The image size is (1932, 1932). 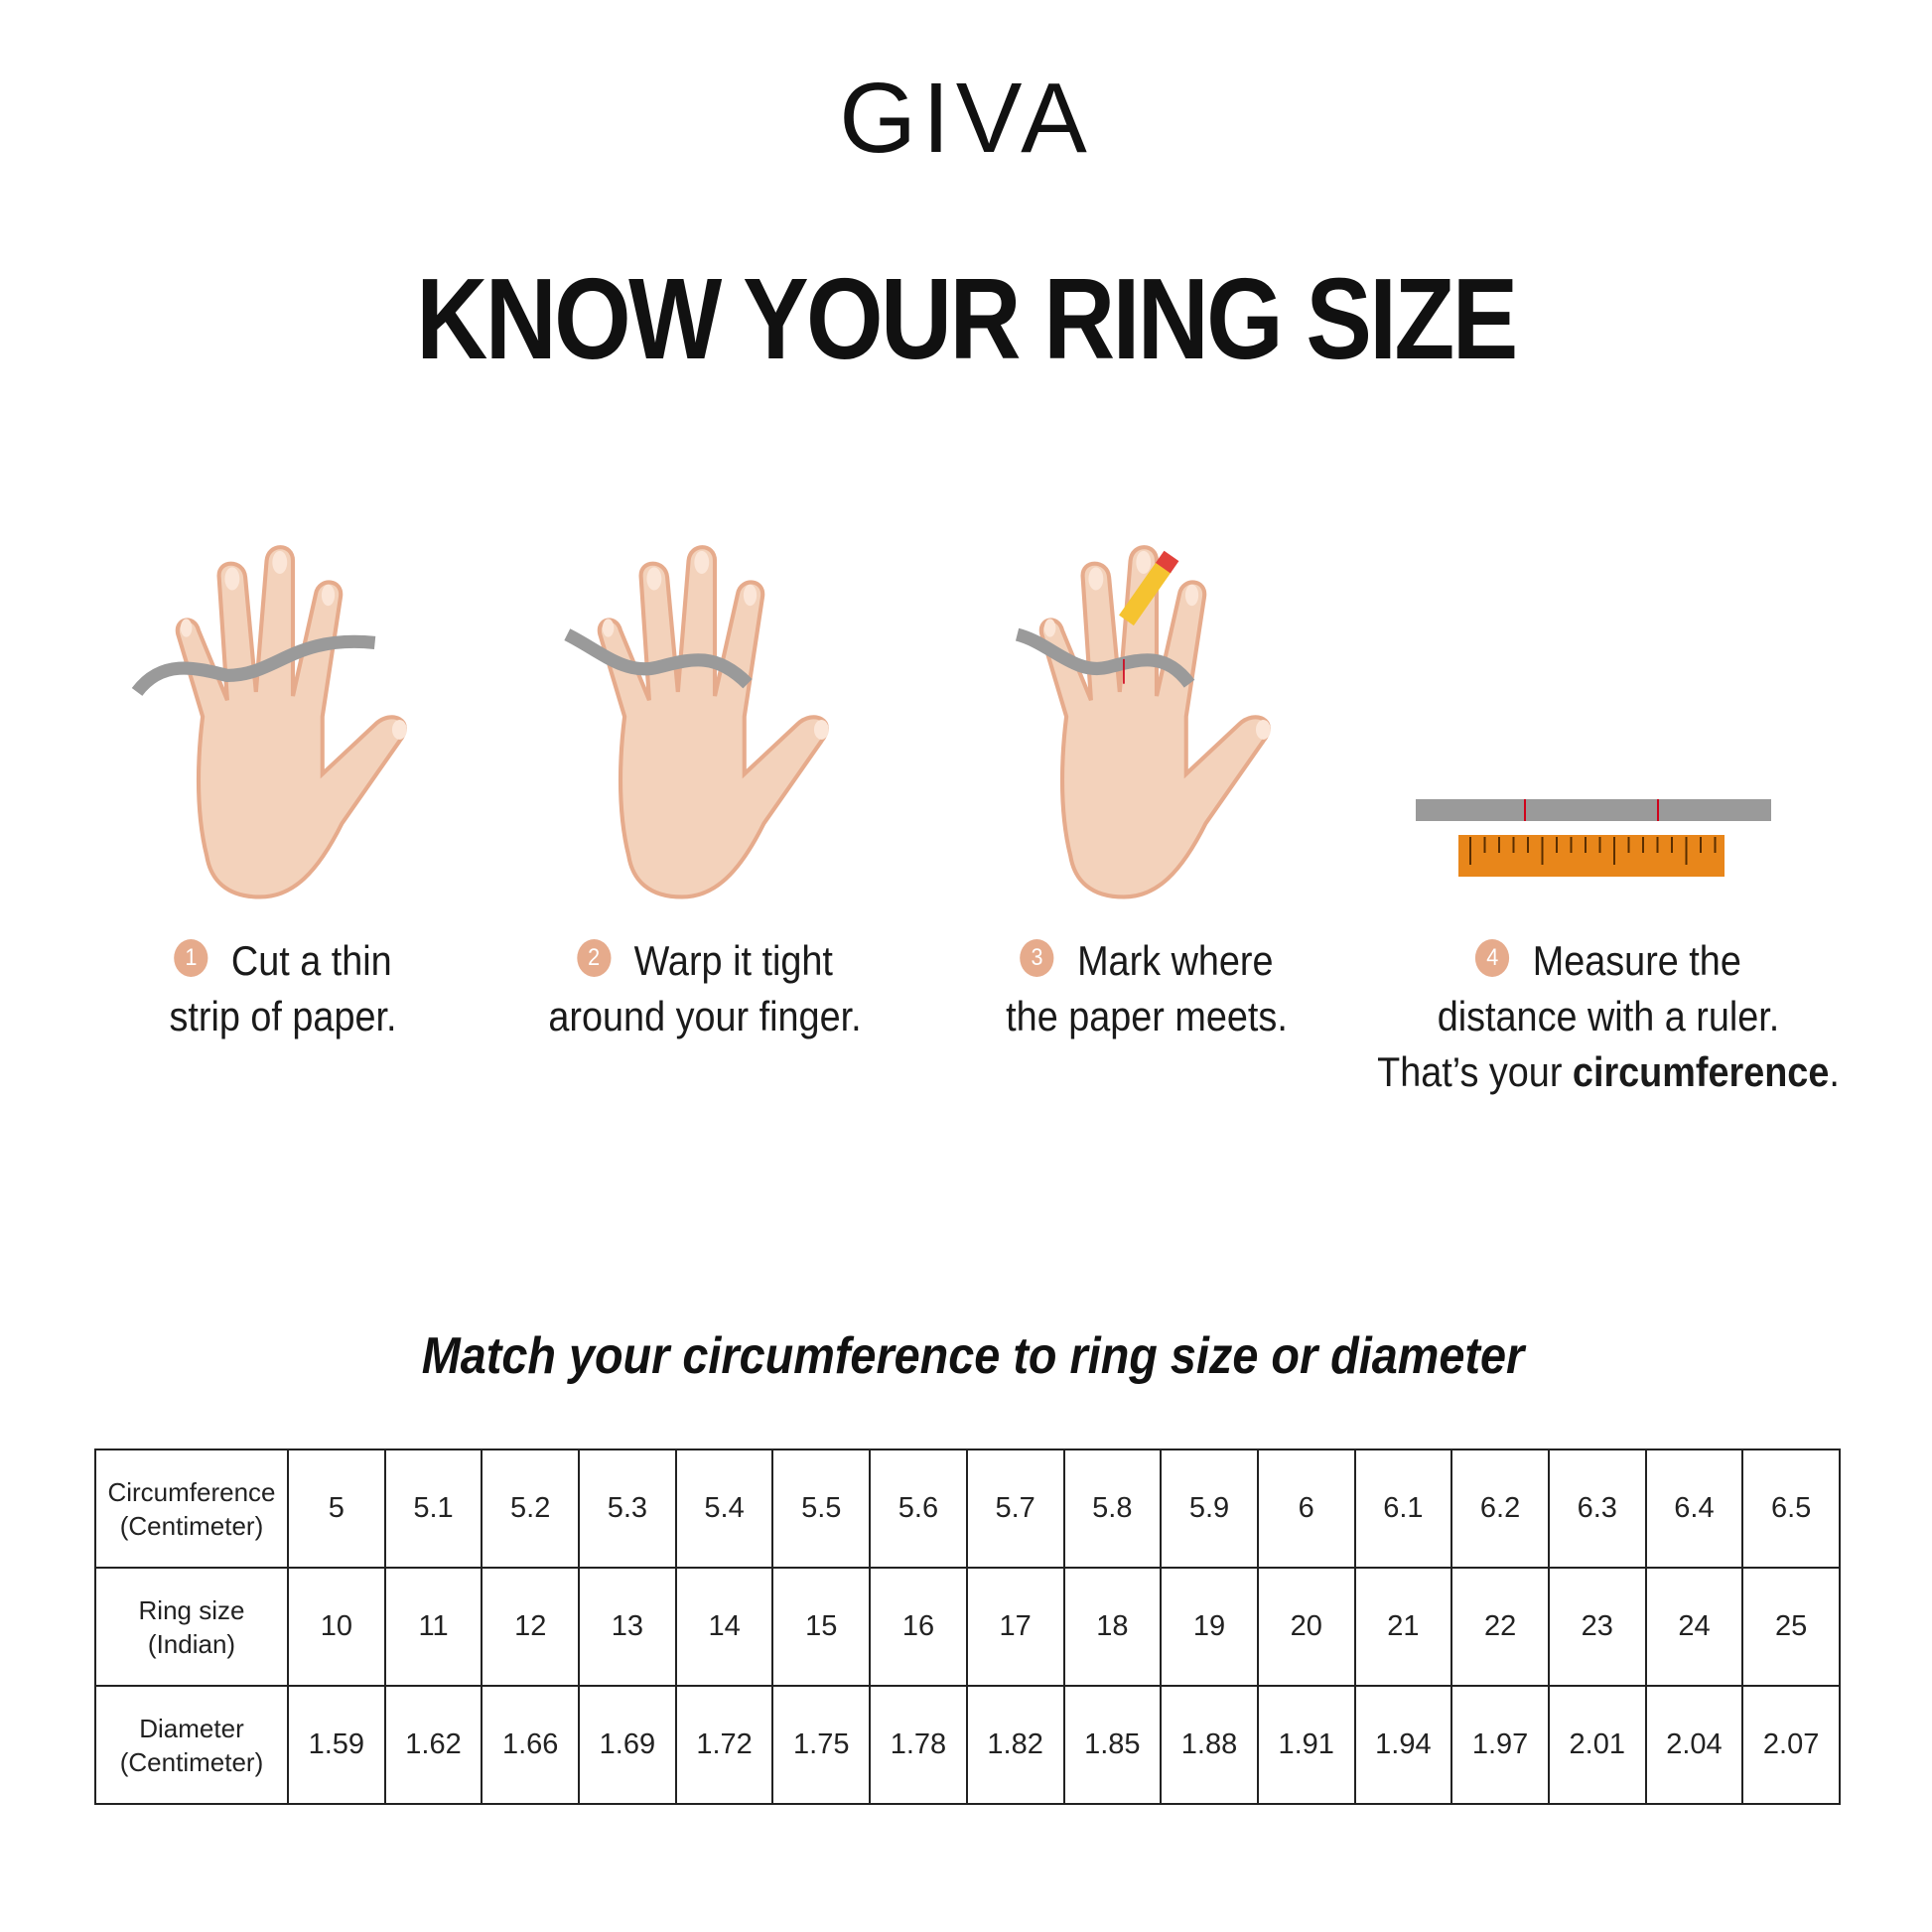 What do you see at coordinates (627, 1627) in the screenshot?
I see `table-cell: 13` at bounding box center [627, 1627].